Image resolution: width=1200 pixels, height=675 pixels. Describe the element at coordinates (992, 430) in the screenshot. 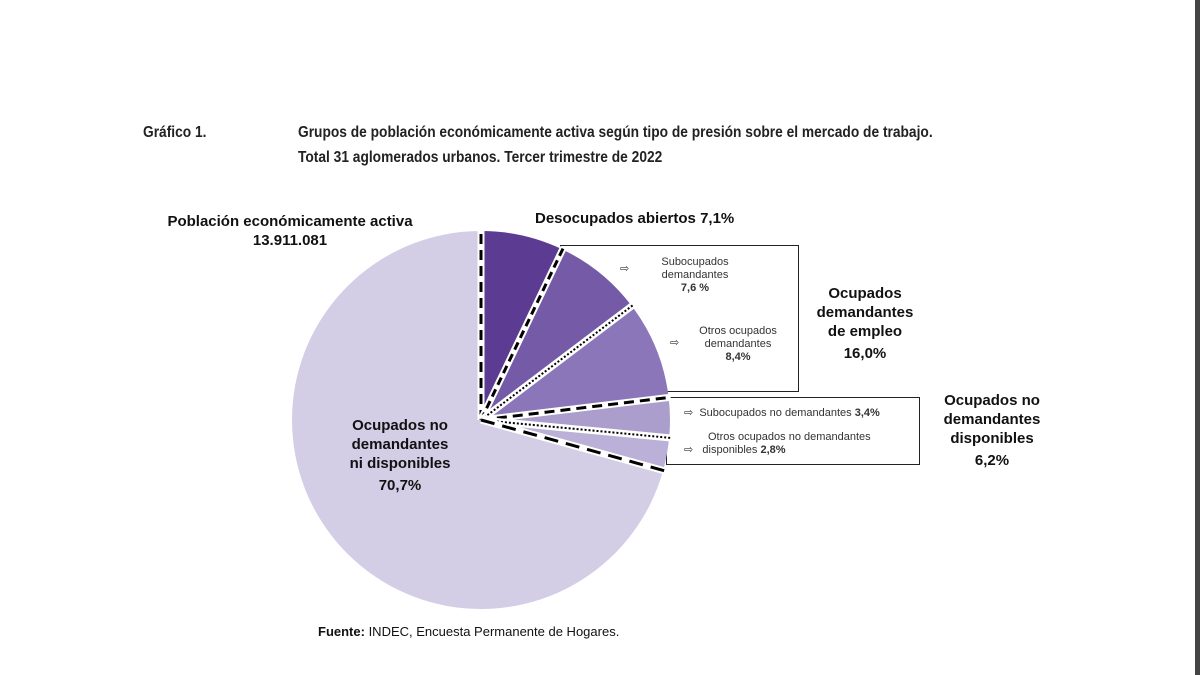

I see `group-label-no-demandantes: Ocupados no demandantes disponibles 6,2%` at that location.